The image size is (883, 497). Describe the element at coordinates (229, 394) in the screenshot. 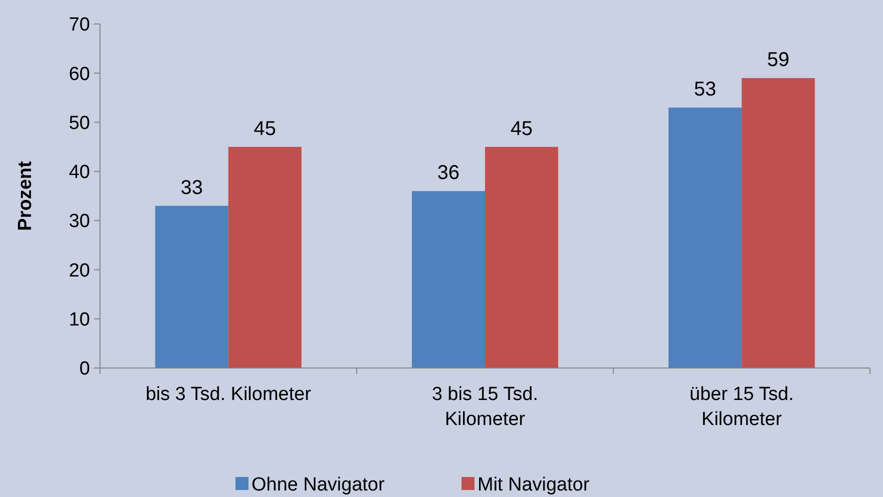

I see `x-tick-label: bis 3 Tsd. Kilometer` at that location.